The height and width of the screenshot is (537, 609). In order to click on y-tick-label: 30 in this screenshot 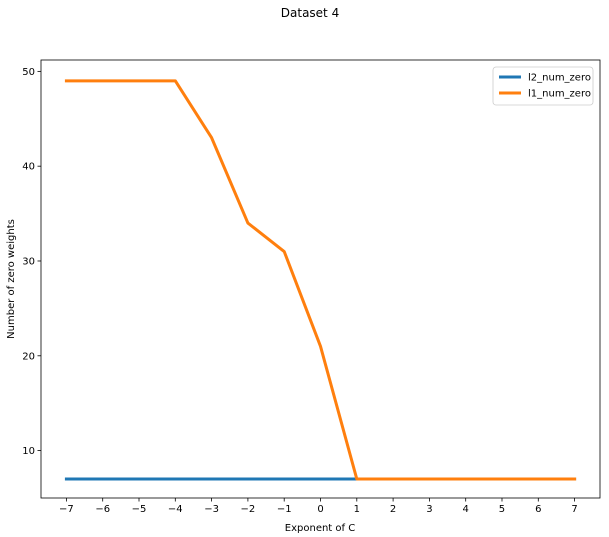, I will do `click(28, 261)`.